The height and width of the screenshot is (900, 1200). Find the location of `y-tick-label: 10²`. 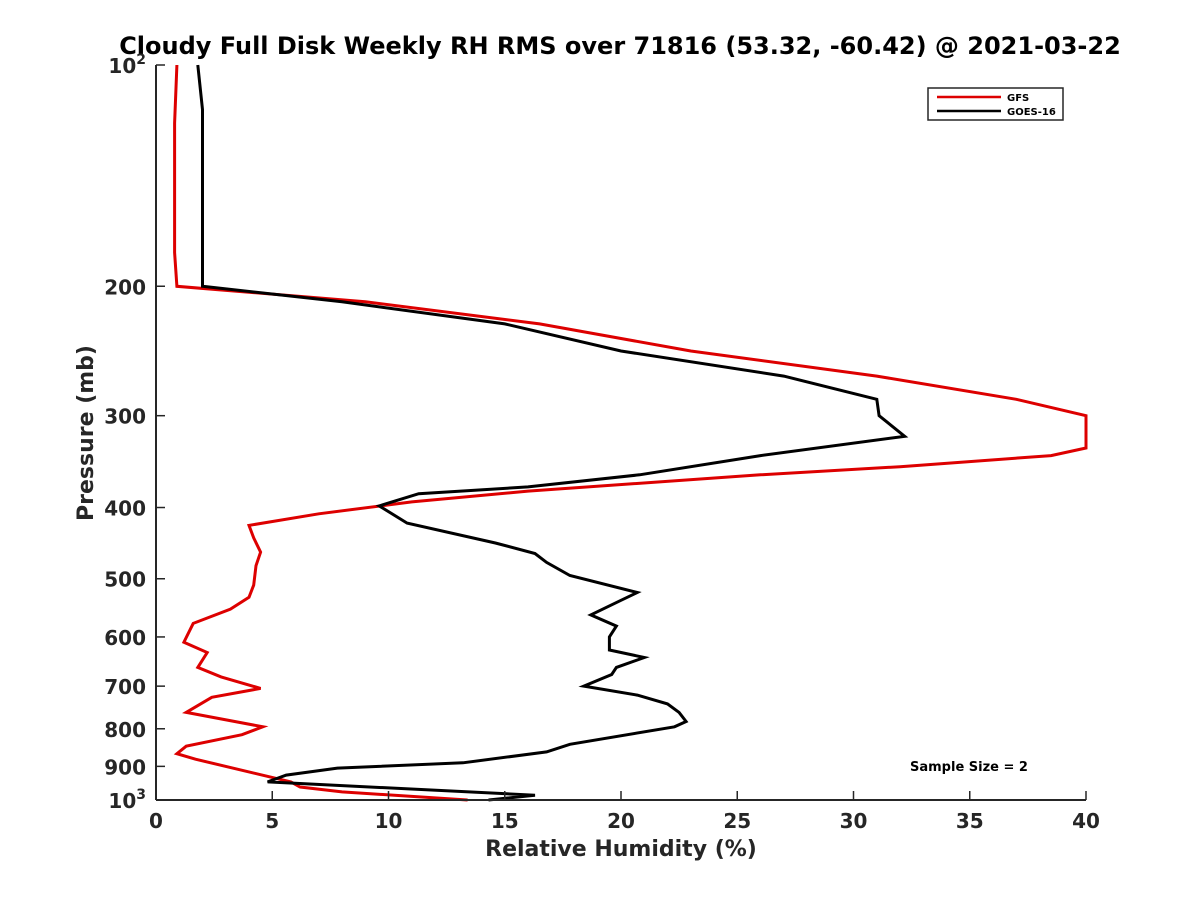

y-tick-label: 10² is located at coordinates (127, 65).